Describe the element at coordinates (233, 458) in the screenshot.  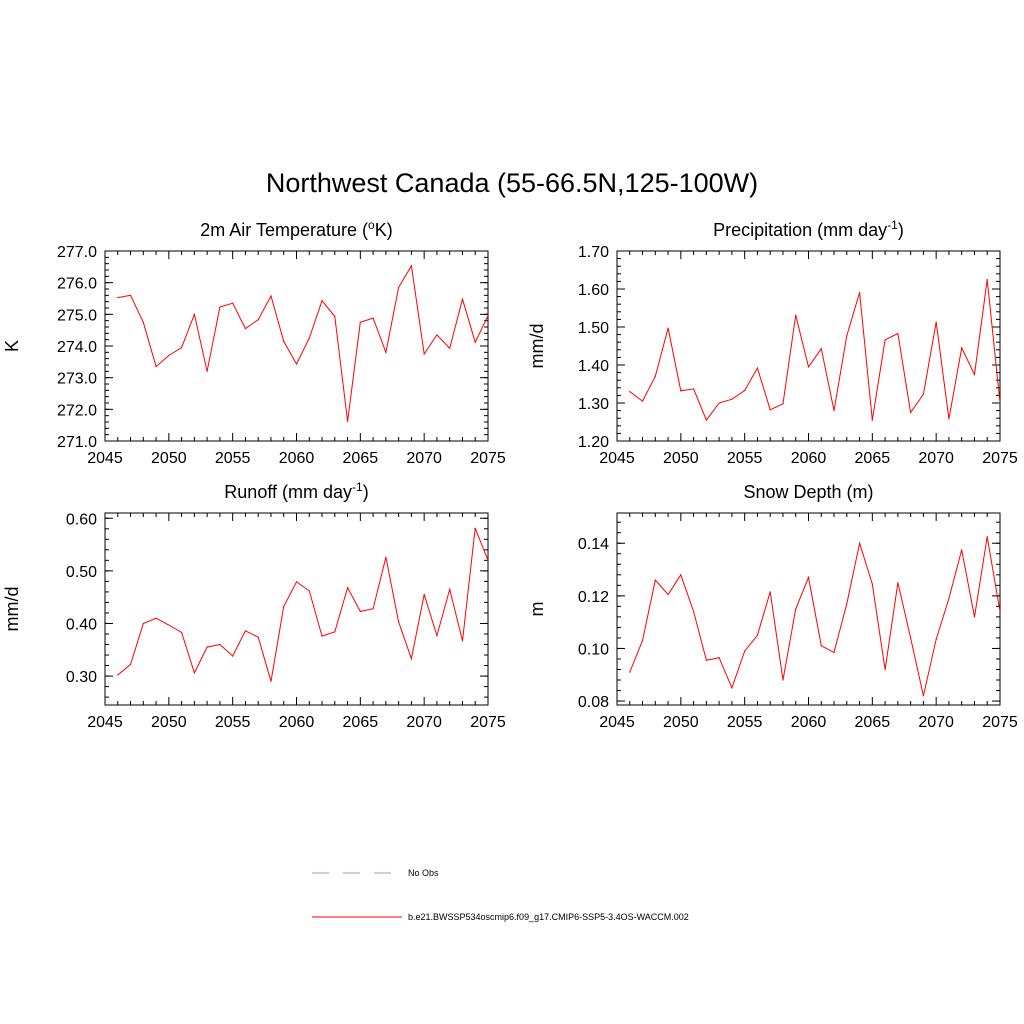
I see `air-temperature-xtick-label: 2055` at that location.